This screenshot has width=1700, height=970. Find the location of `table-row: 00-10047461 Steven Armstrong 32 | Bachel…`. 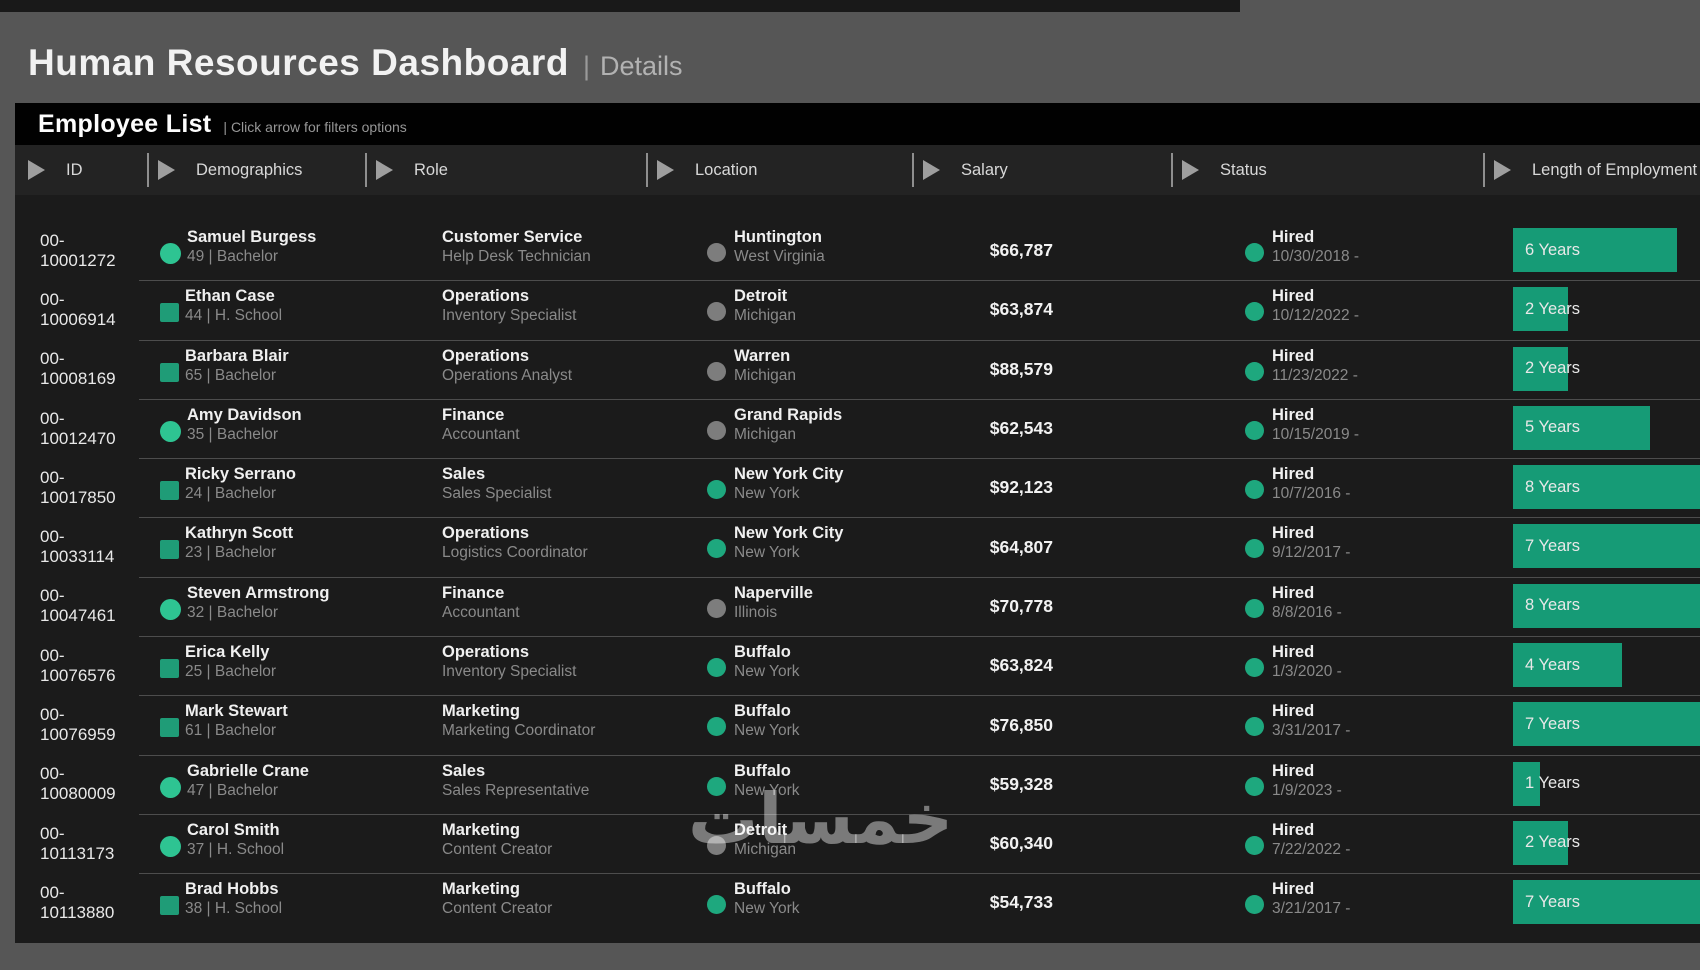

table-row: 00-10047461 Steven Armstrong 32 | Bachel… is located at coordinates (857, 606).